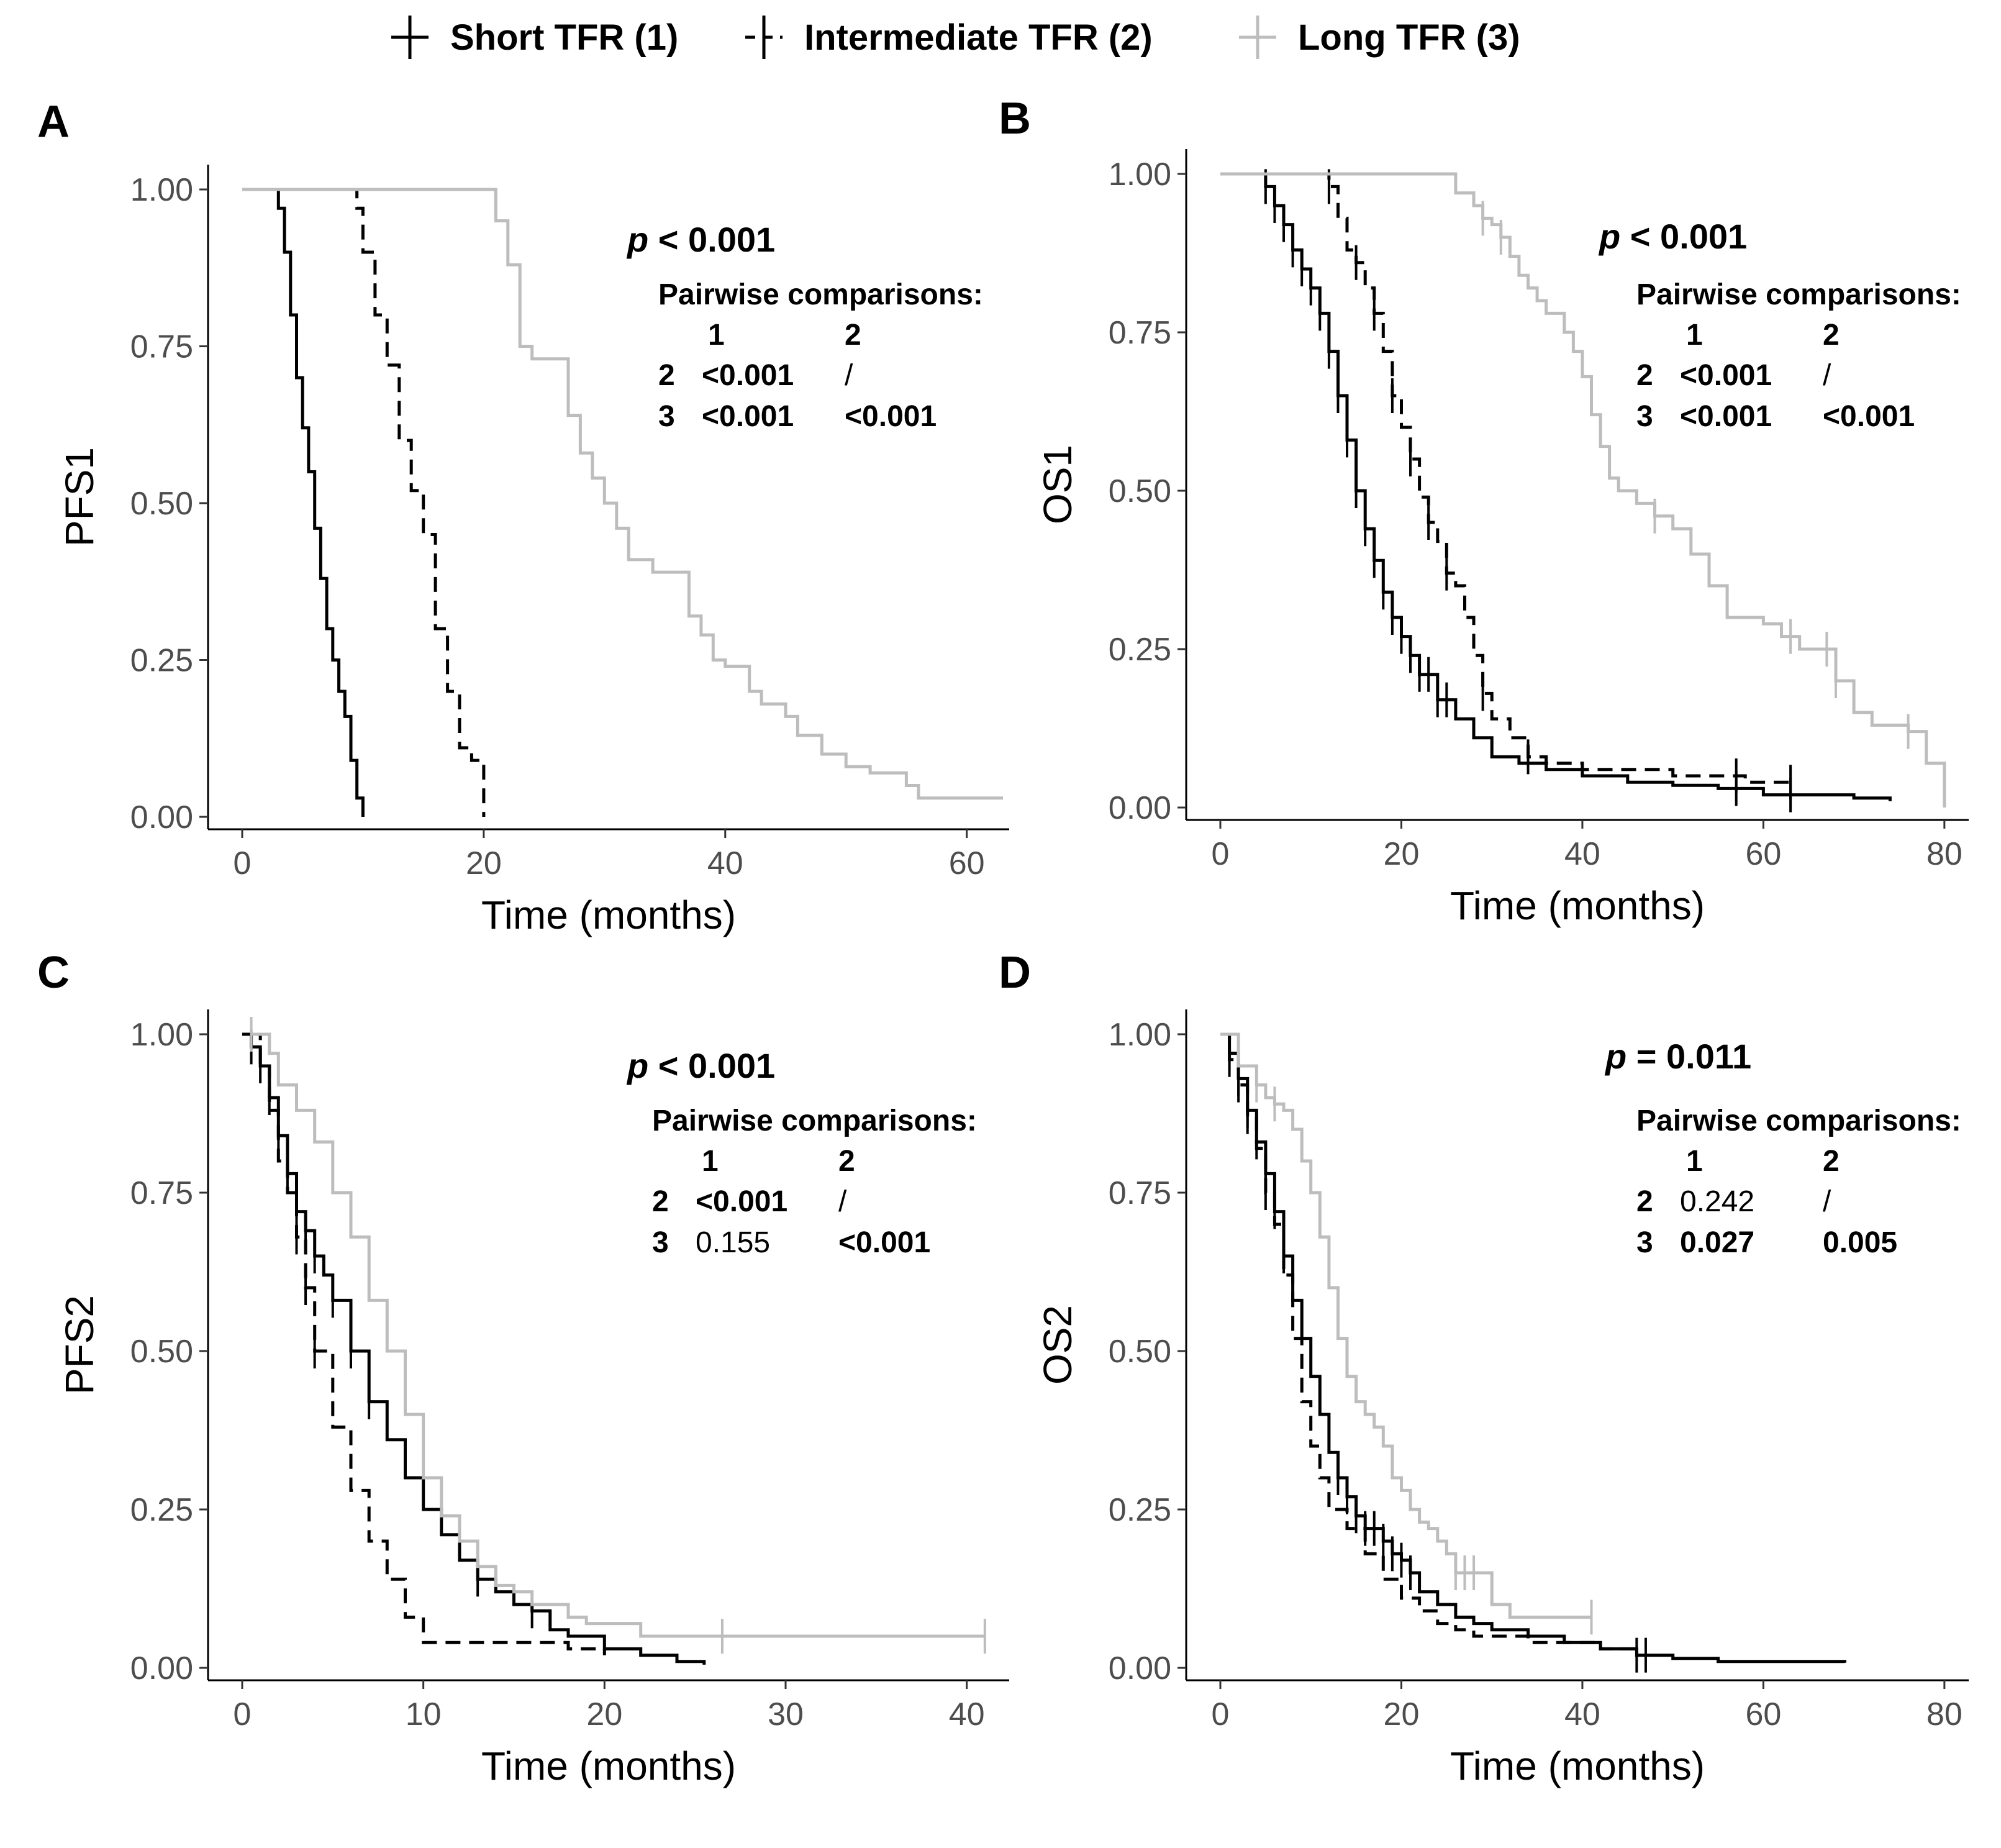 The image size is (2001, 1848). I want to click on y-axis-title: OS2, so click(1058, 1345).